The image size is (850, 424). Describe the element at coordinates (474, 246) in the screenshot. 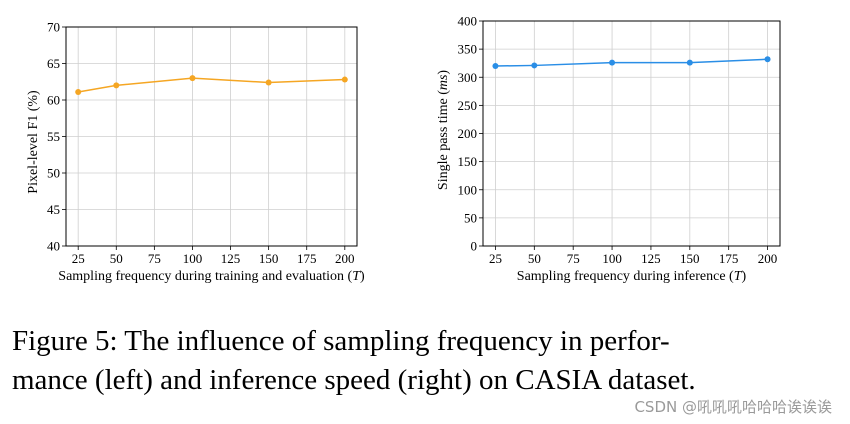

I see `y-tick-label: 0` at that location.